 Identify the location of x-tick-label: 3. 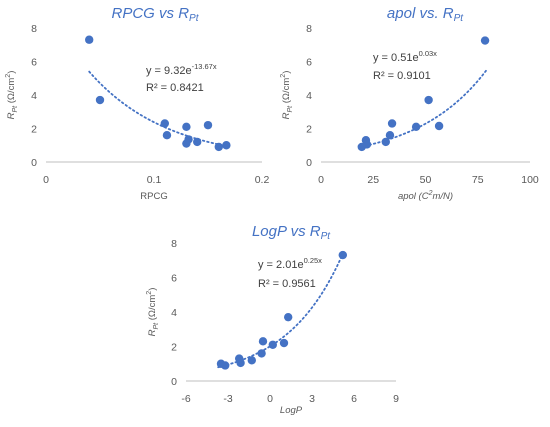
(312, 399).